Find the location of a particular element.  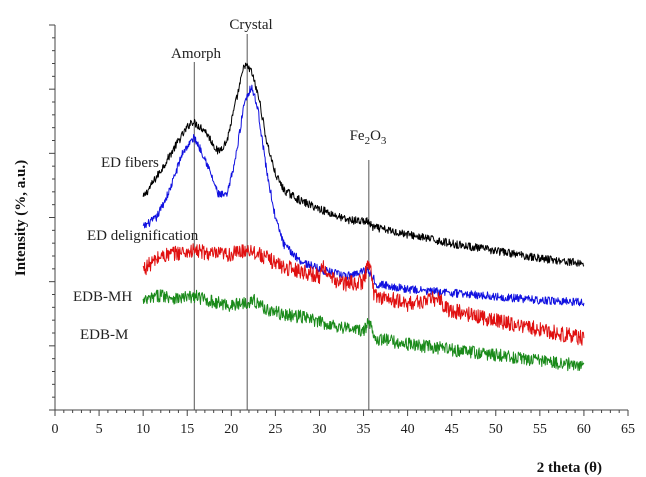

x-tick-label: 10 is located at coordinates (143, 429).